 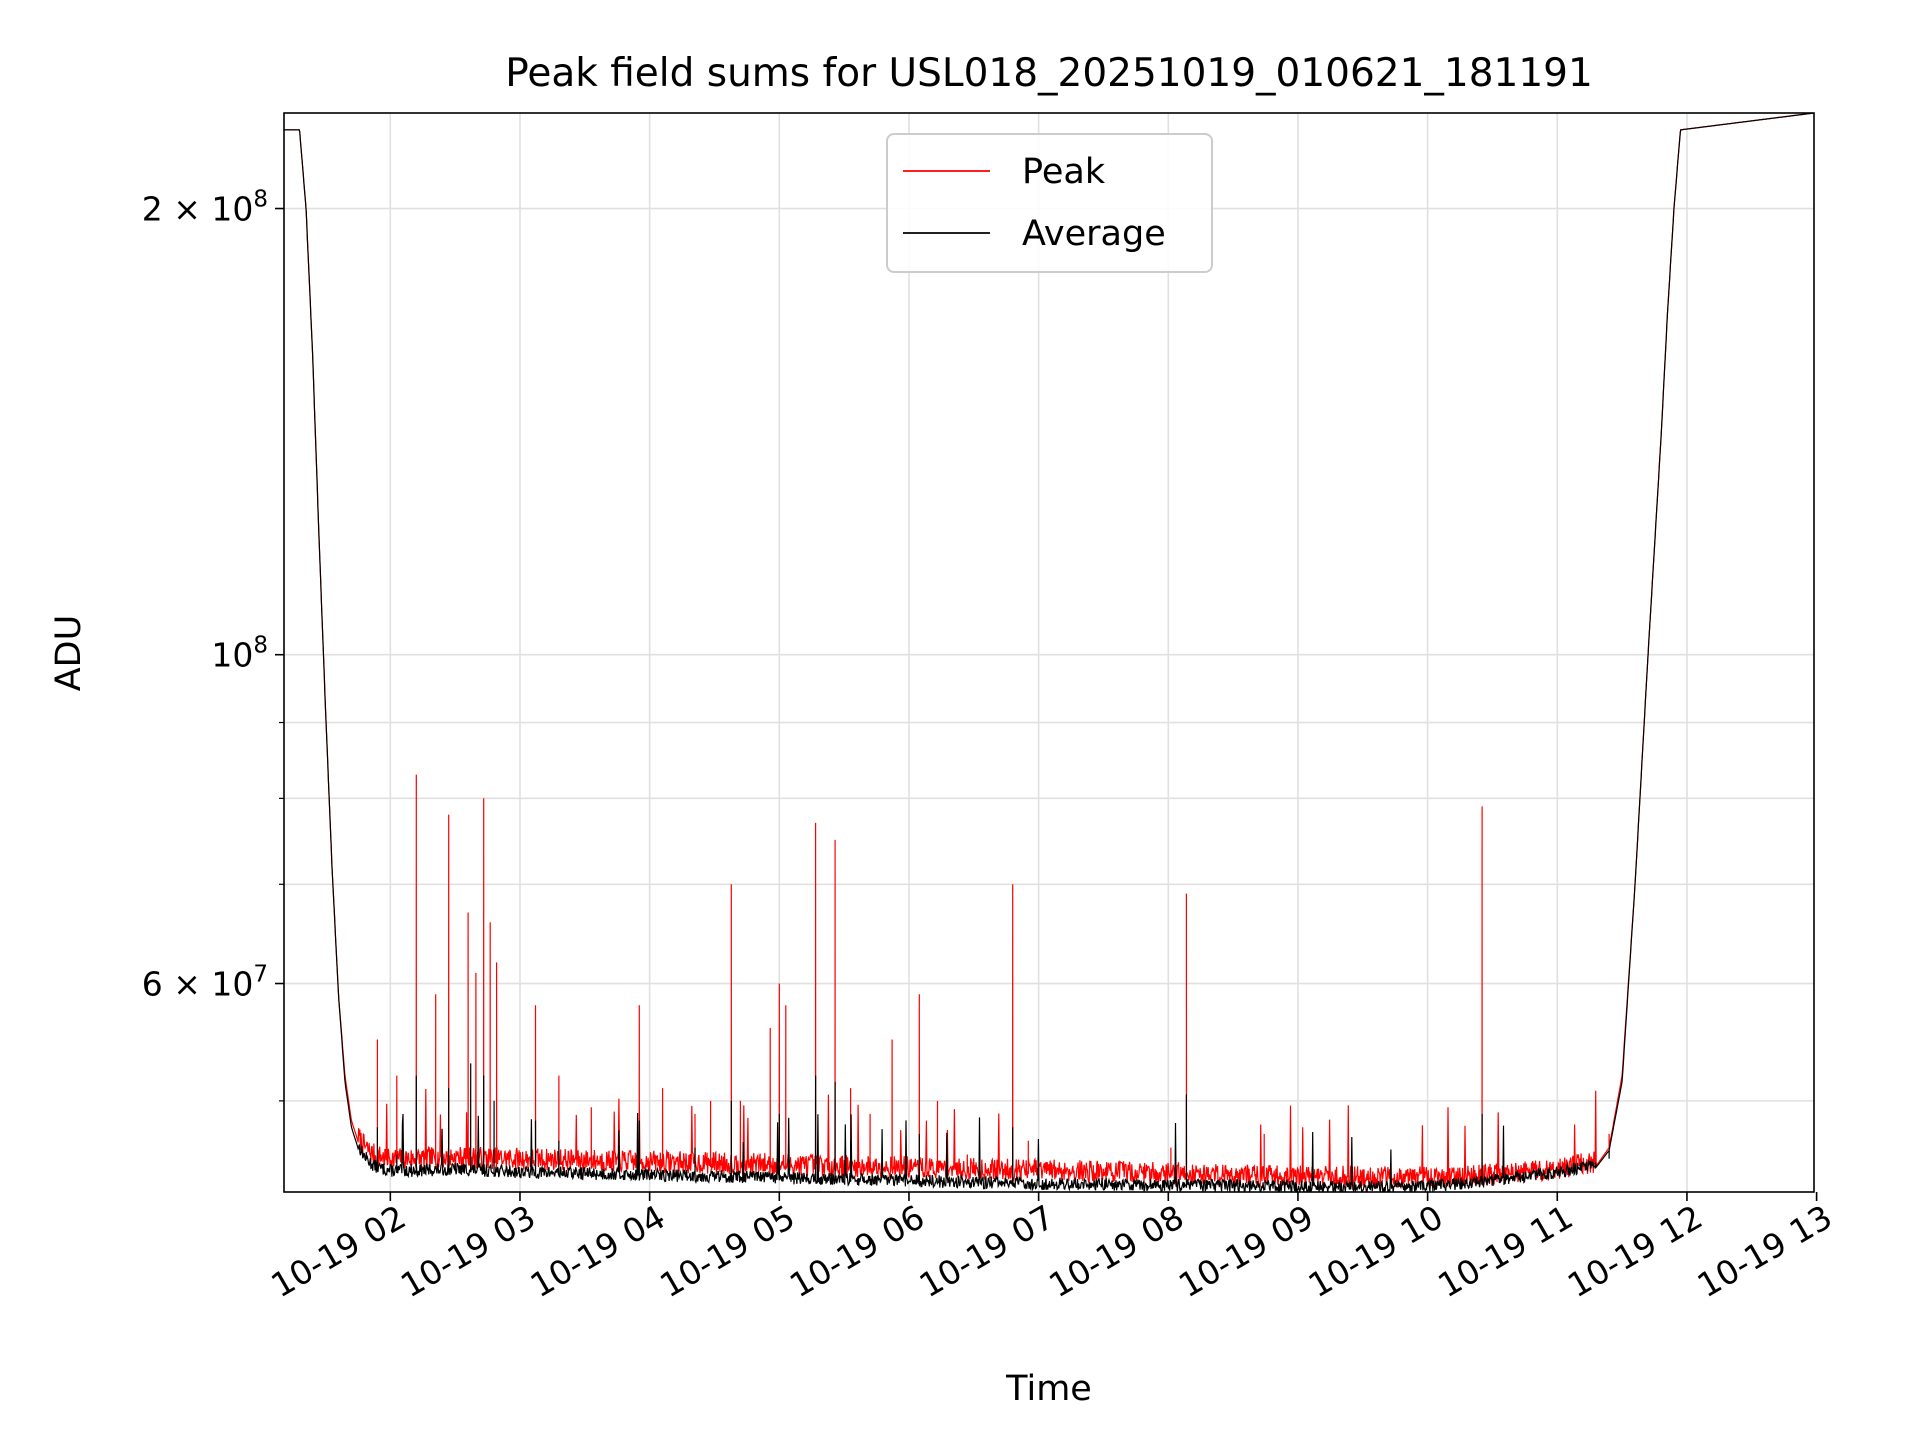 I want to click on legend-average-label: Average, so click(x=1094, y=234).